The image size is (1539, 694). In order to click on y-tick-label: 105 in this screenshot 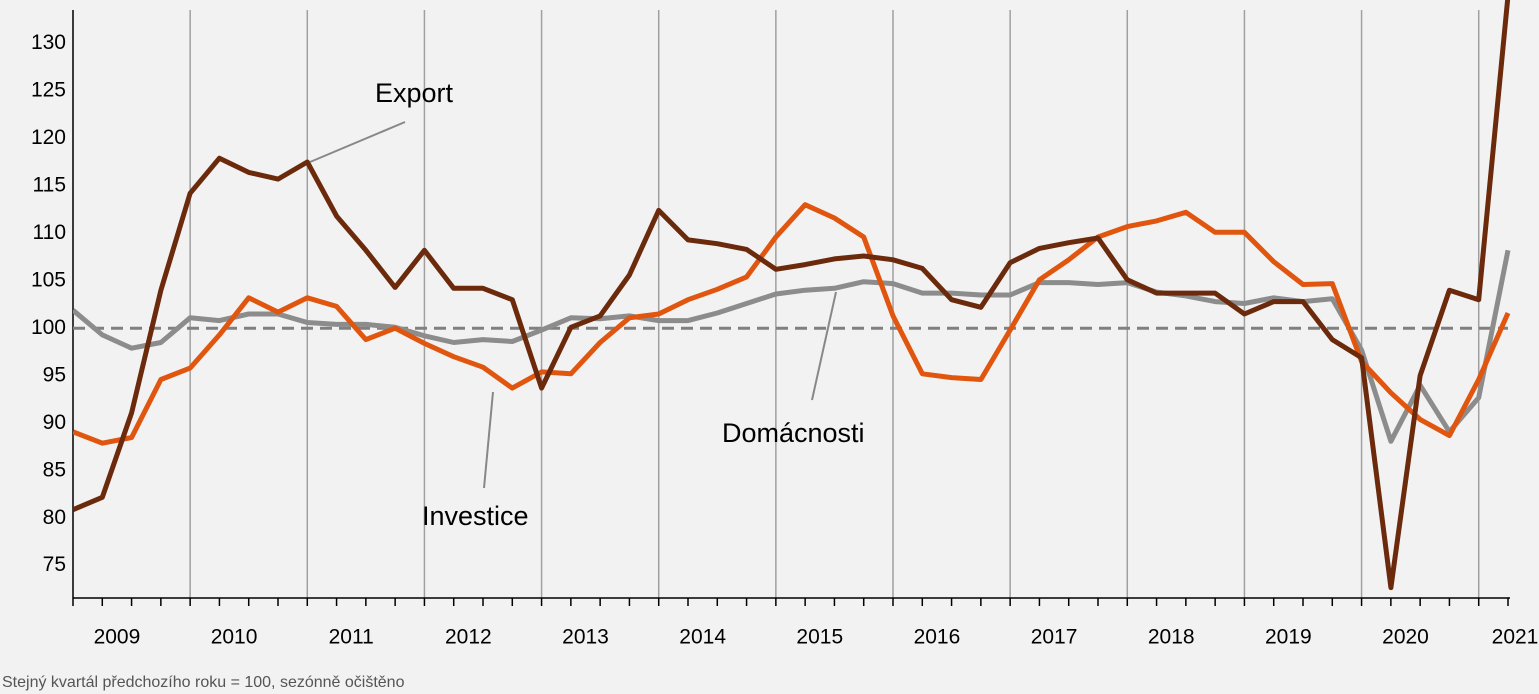, I will do `click(48, 279)`.